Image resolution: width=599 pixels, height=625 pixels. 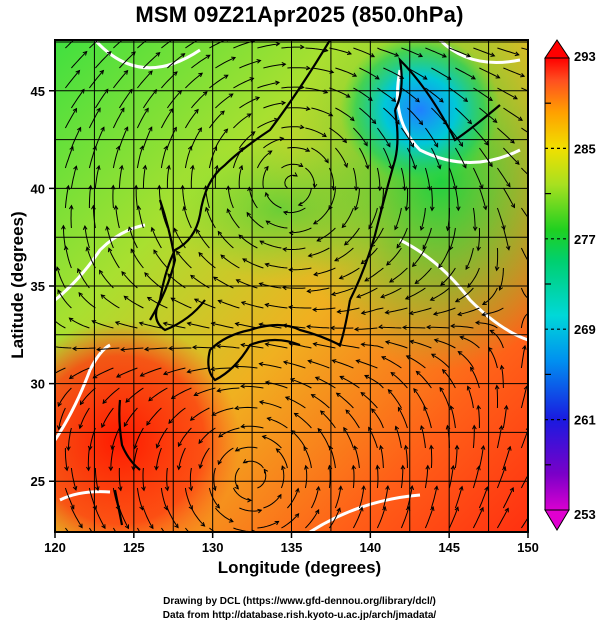 I want to click on colorbar-label: 261, so click(x=585, y=420).